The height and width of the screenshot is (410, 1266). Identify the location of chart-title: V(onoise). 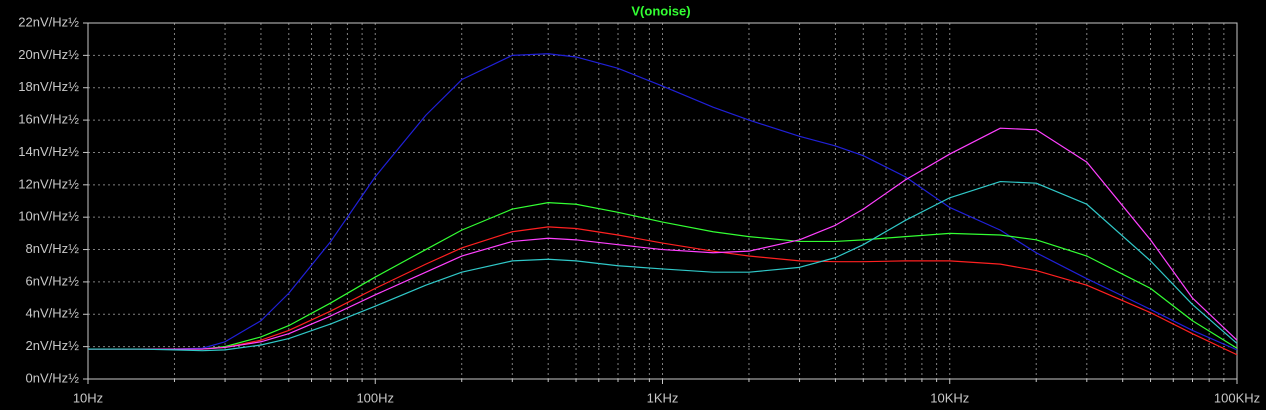
(660, 10).